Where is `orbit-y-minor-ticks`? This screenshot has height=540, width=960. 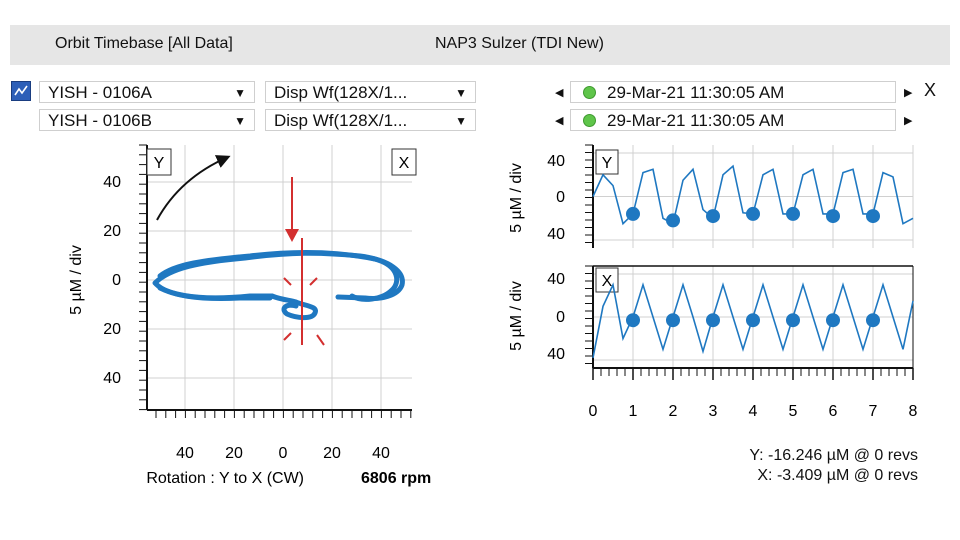
orbit-y-minor-ticks is located at coordinates (143, 277).